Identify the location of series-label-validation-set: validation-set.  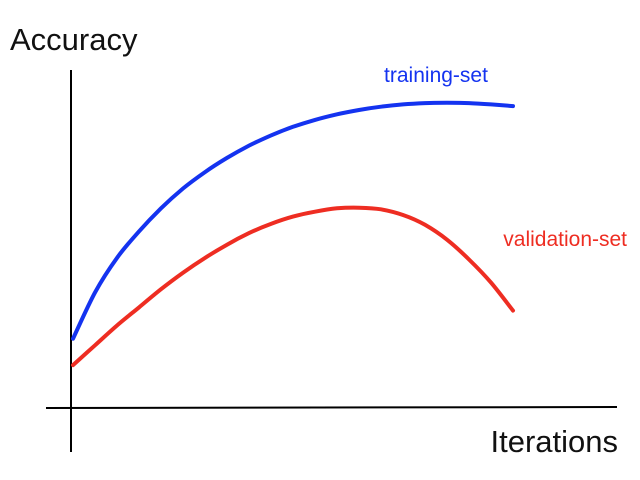
(565, 239).